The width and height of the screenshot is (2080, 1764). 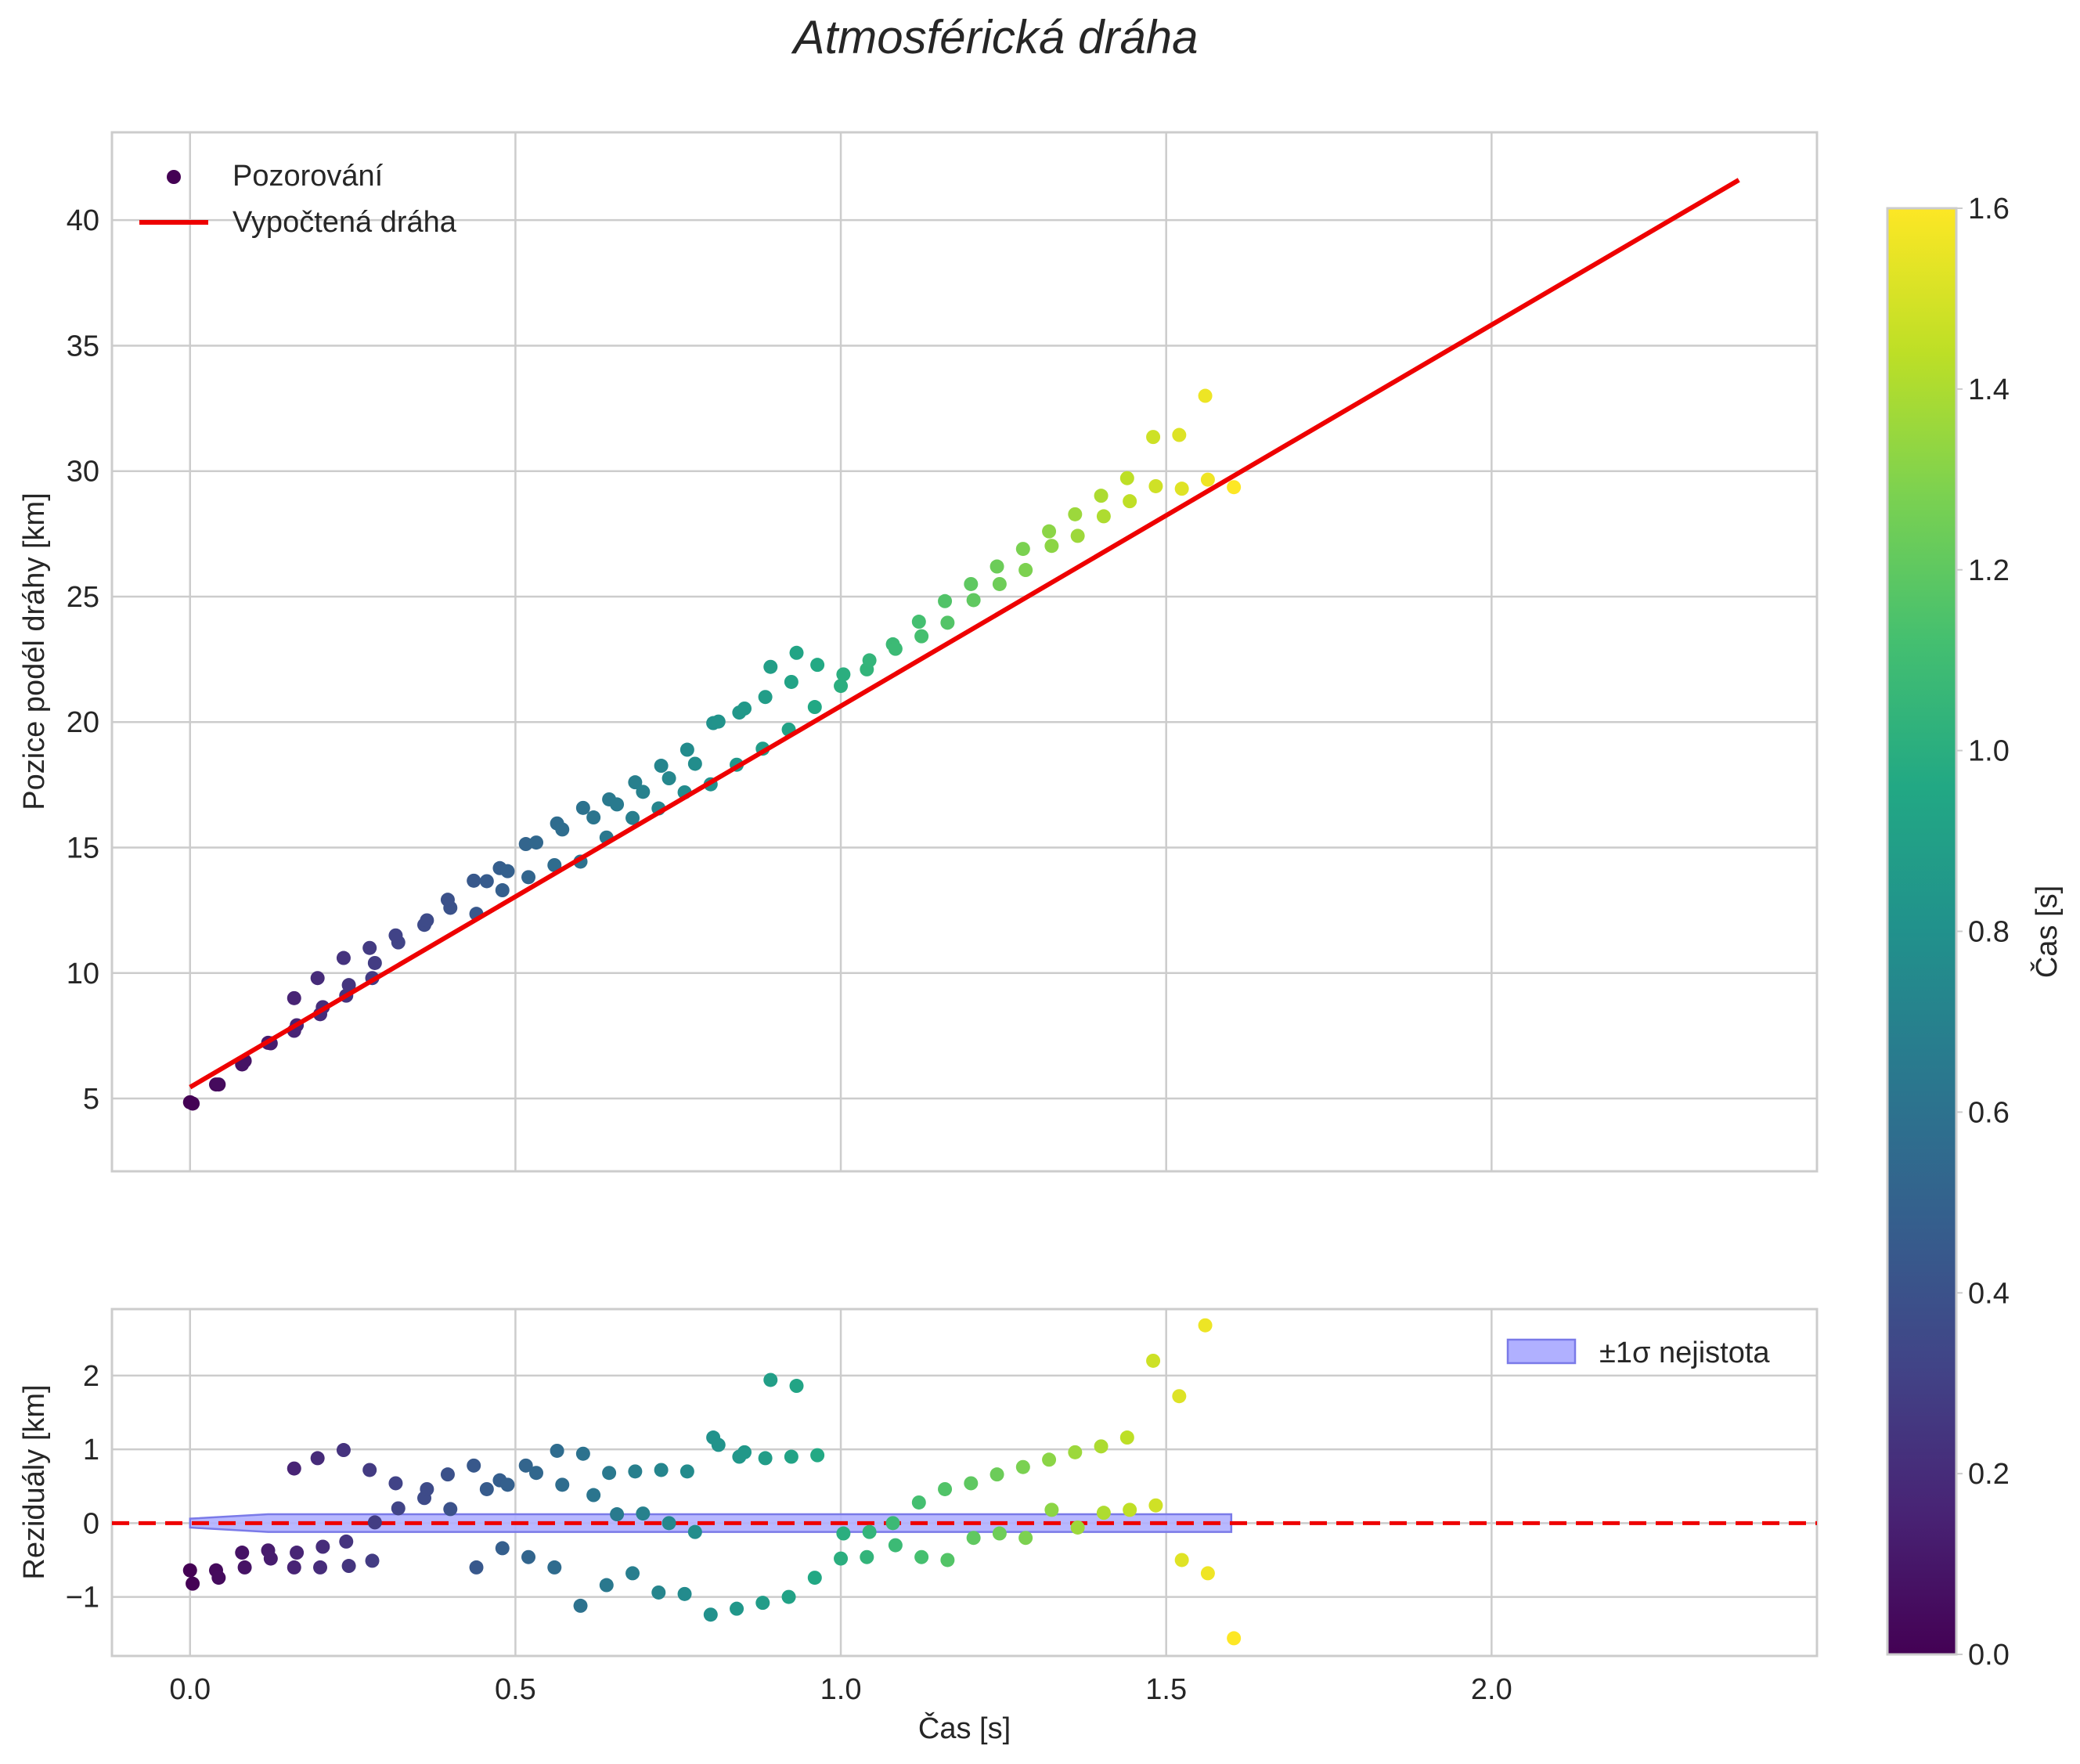 What do you see at coordinates (1989, 1474) in the screenshot?
I see `colorbar-tick-label: 0.2` at bounding box center [1989, 1474].